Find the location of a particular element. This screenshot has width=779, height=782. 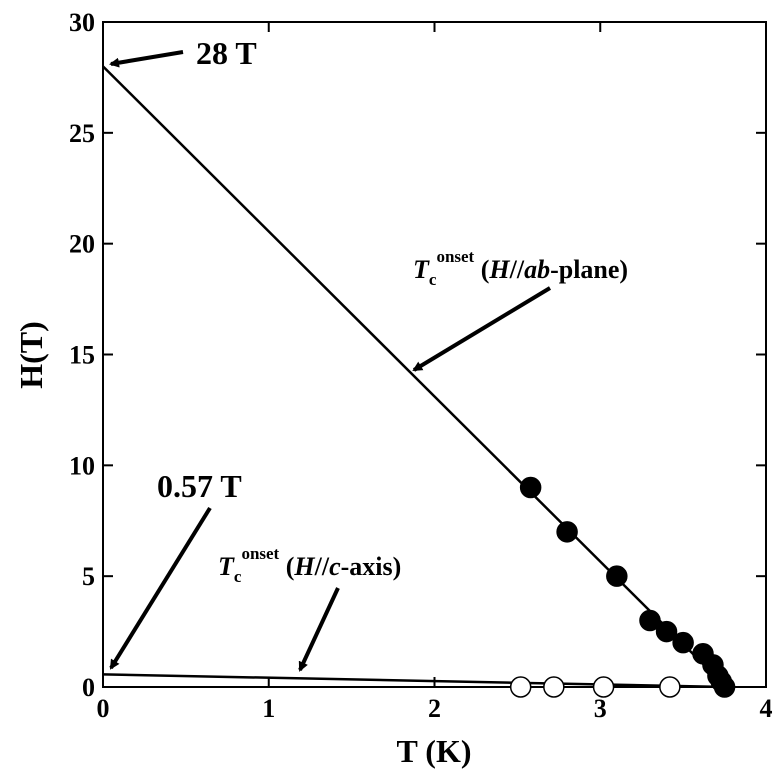

x-tick-label: 1 is located at coordinates (268, 708).